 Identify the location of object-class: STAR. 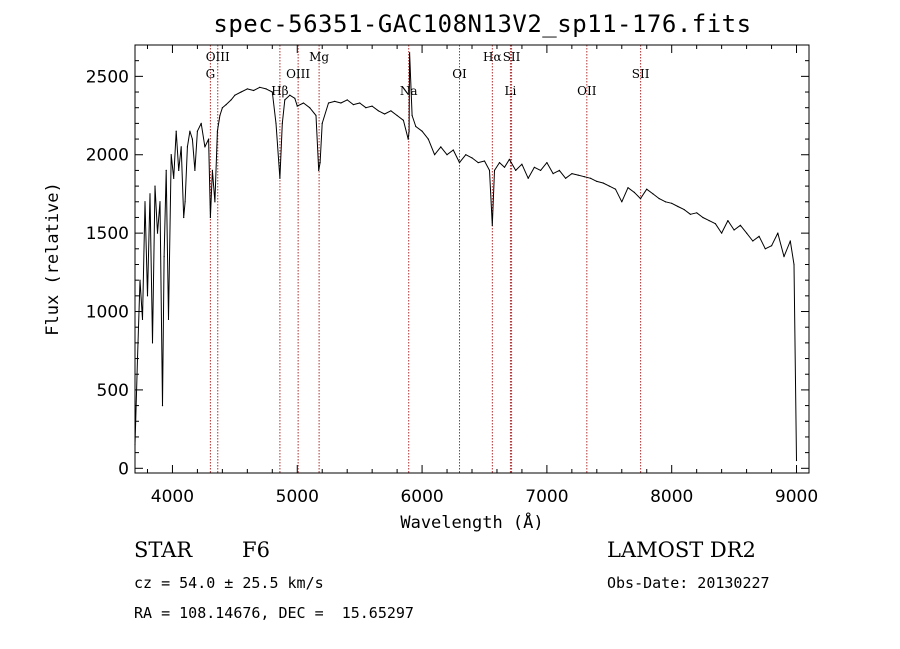
(163, 550).